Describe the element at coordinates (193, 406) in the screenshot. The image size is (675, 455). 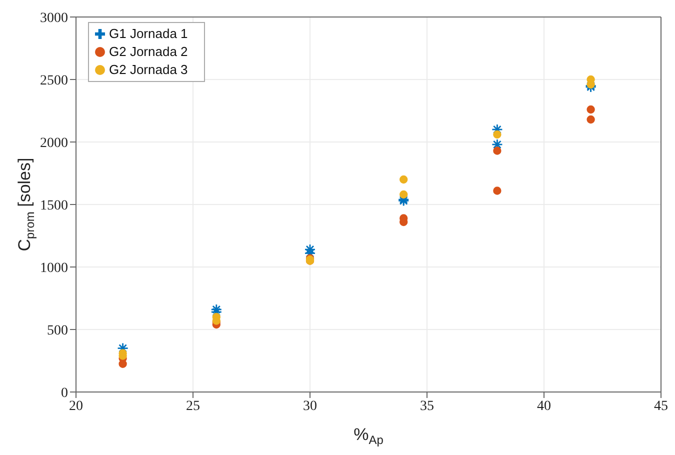
I see `x-tick-label: 25` at that location.